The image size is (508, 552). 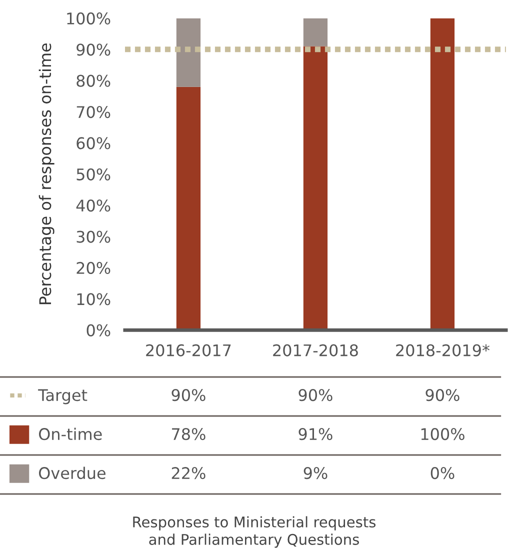 What do you see at coordinates (93, 268) in the screenshot?
I see `y-tick-label: 20%` at bounding box center [93, 268].